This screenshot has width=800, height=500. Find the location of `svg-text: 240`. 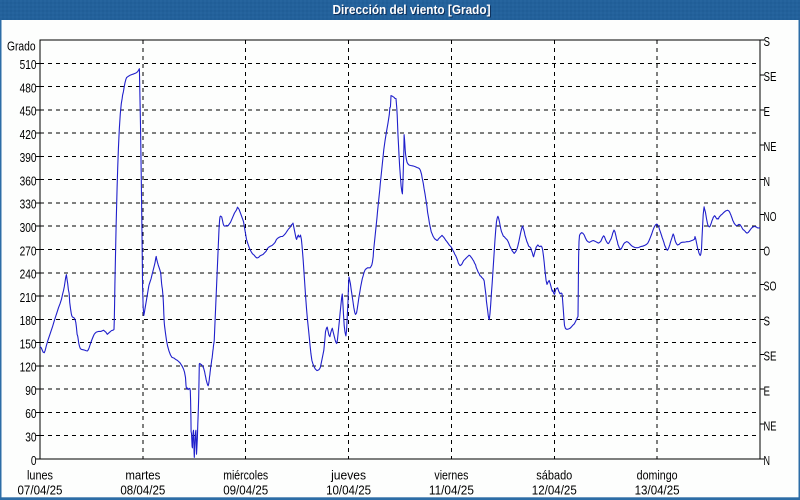

svg-text: 240 is located at coordinates (28, 275).